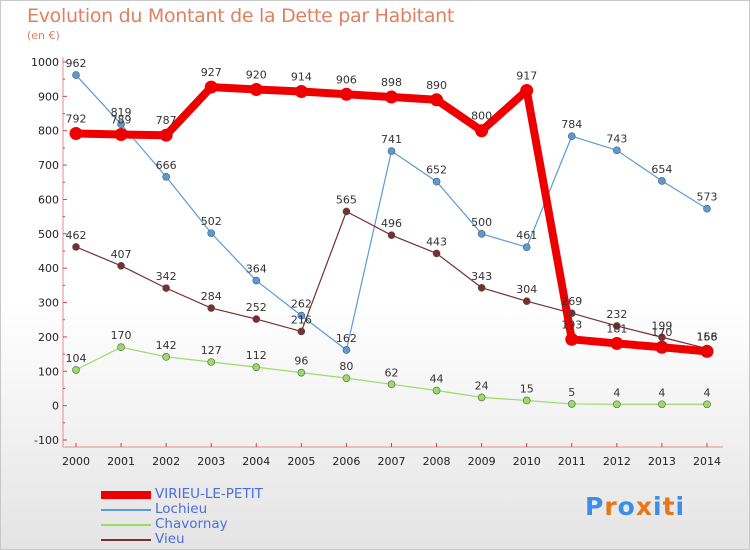 The width and height of the screenshot is (750, 550). Describe the element at coordinates (48, 234) in the screenshot. I see `y-tick-label: 500` at that location.